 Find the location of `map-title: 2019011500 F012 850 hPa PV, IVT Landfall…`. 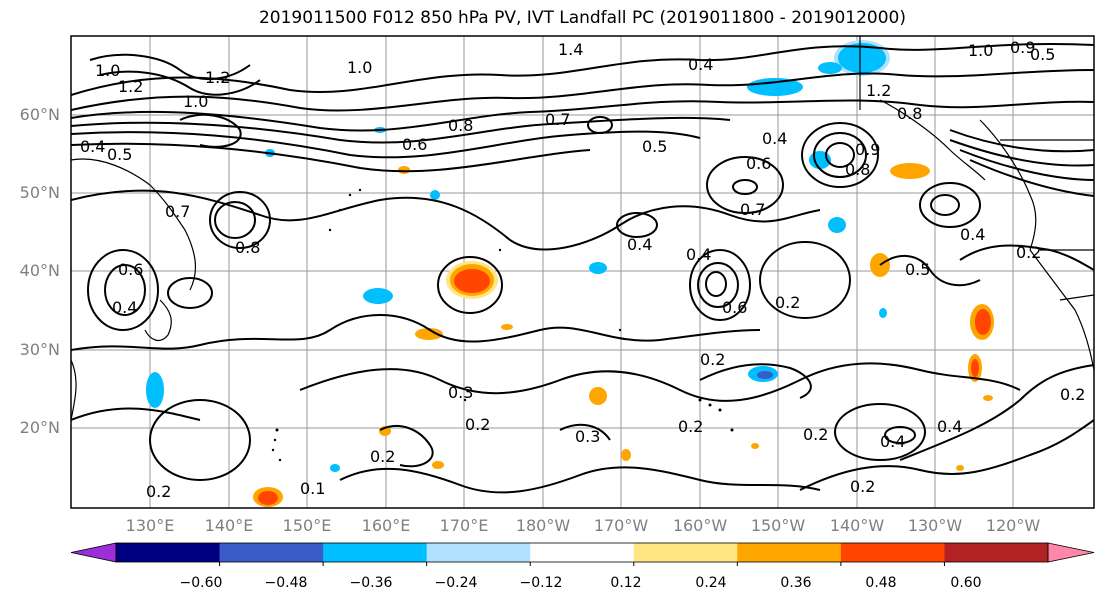

map-title: 2019011500 F012 850 hPa PV, IVT Landfall… is located at coordinates (582, 18).